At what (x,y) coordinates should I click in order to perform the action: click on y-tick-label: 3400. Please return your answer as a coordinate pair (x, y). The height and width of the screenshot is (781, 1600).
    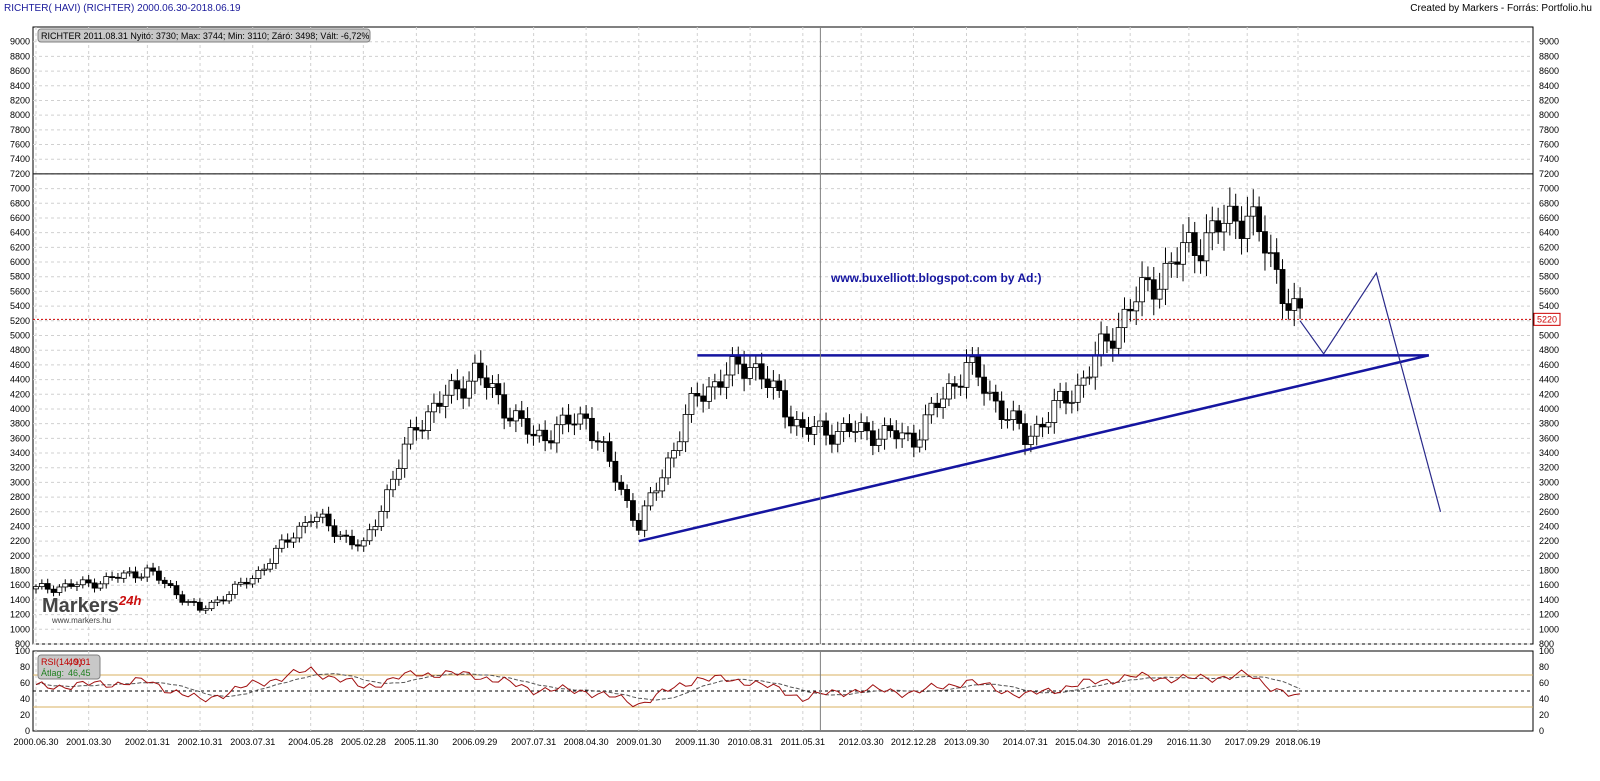
    Looking at the image, I should click on (20, 453).